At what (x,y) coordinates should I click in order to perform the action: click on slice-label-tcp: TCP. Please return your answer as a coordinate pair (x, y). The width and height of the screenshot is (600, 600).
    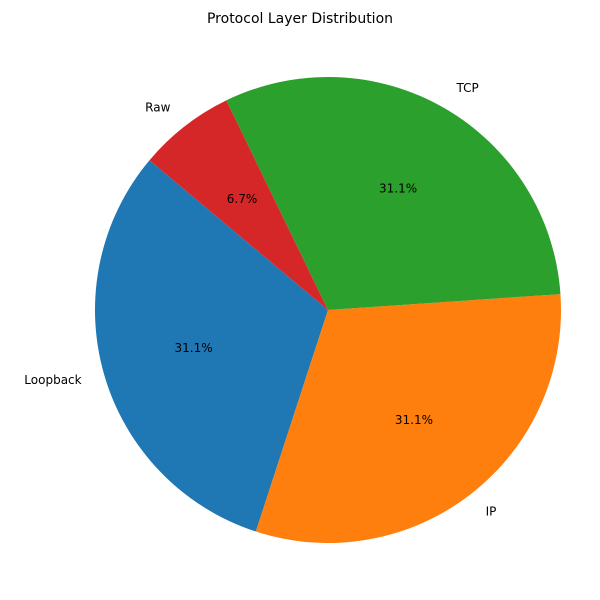
    Looking at the image, I should click on (467, 88).